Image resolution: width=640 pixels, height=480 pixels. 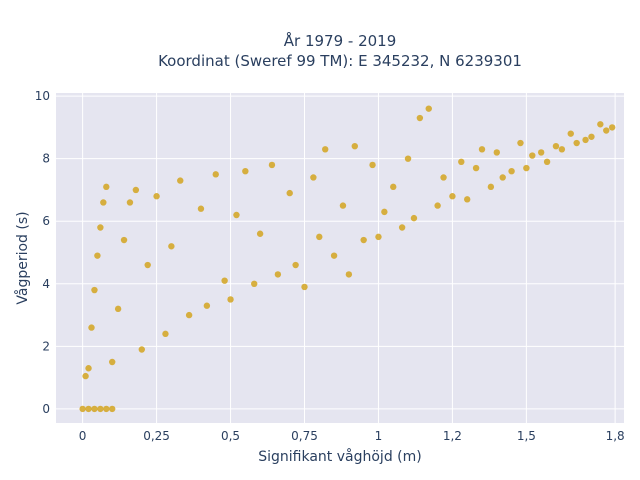 What do you see at coordinates (22, 257) in the screenshot?
I see `y-axis-title: Vågperiod (s)` at bounding box center [22, 257].